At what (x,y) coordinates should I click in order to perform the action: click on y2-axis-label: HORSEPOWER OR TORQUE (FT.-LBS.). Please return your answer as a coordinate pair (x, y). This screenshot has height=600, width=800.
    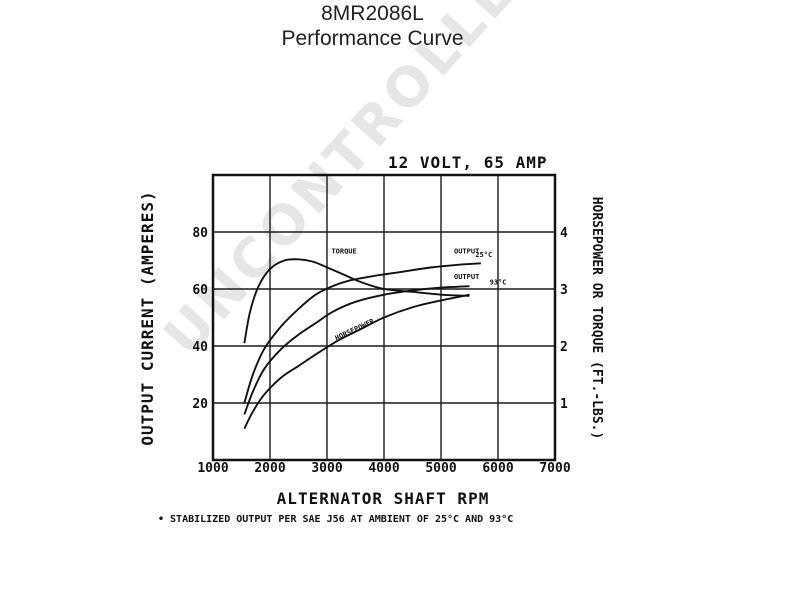
    Looking at the image, I should click on (596, 318).